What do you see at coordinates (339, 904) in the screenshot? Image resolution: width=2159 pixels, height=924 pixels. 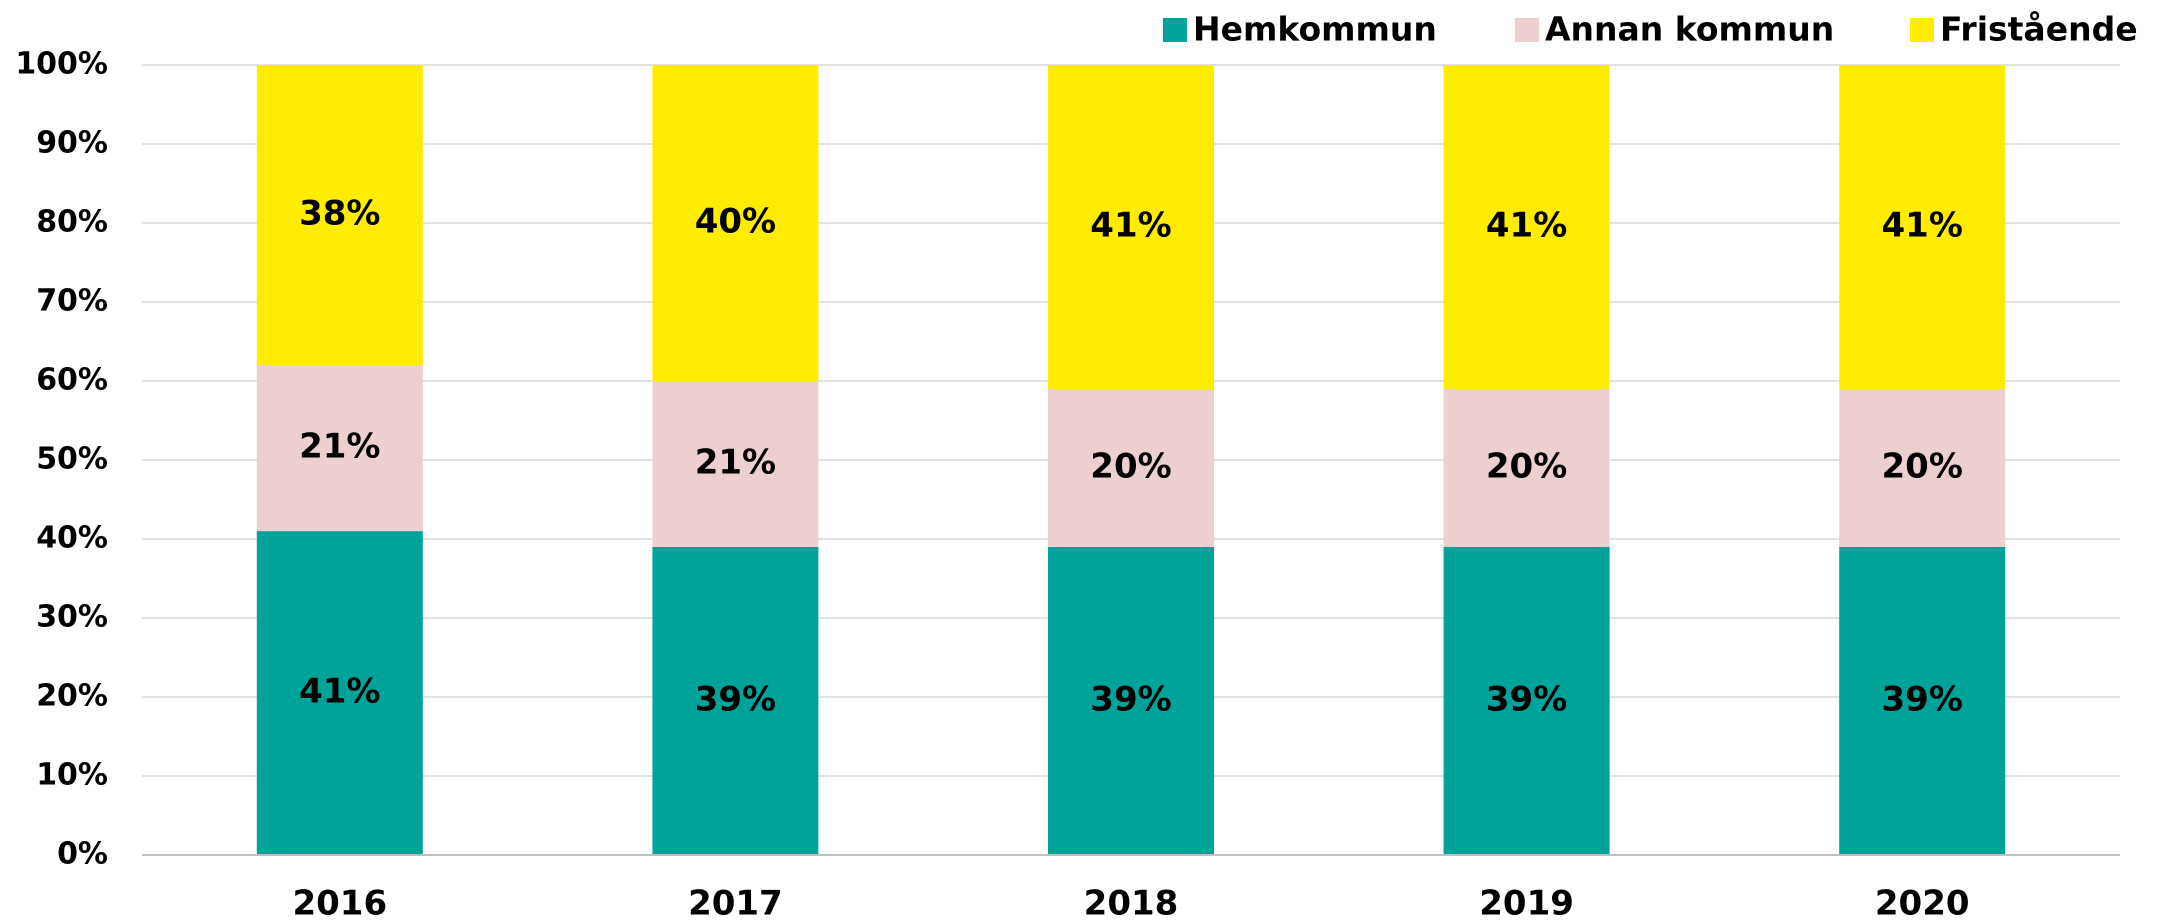 I see `x-tick-label: 2016` at bounding box center [339, 904].